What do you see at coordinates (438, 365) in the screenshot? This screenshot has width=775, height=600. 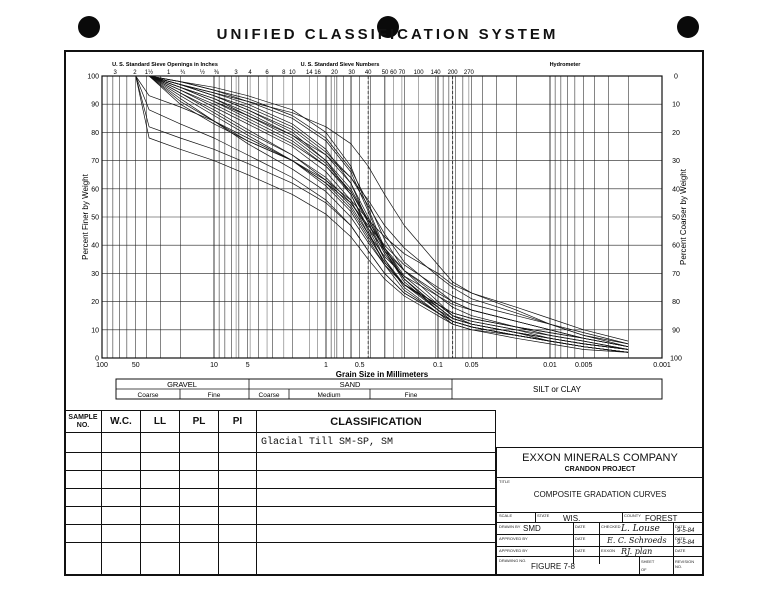 I see `x-tick: 0.1` at bounding box center [438, 365].